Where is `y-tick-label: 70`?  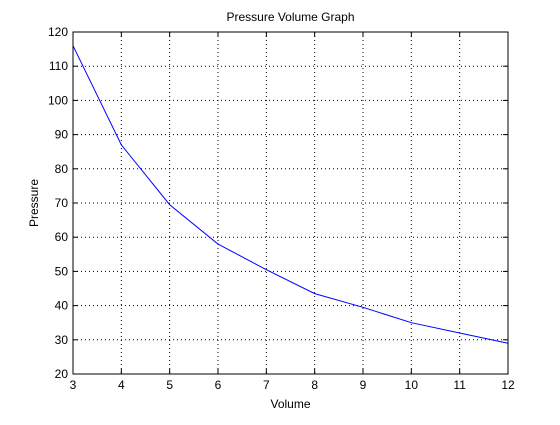 y-tick-label: 70 is located at coordinates (62, 203).